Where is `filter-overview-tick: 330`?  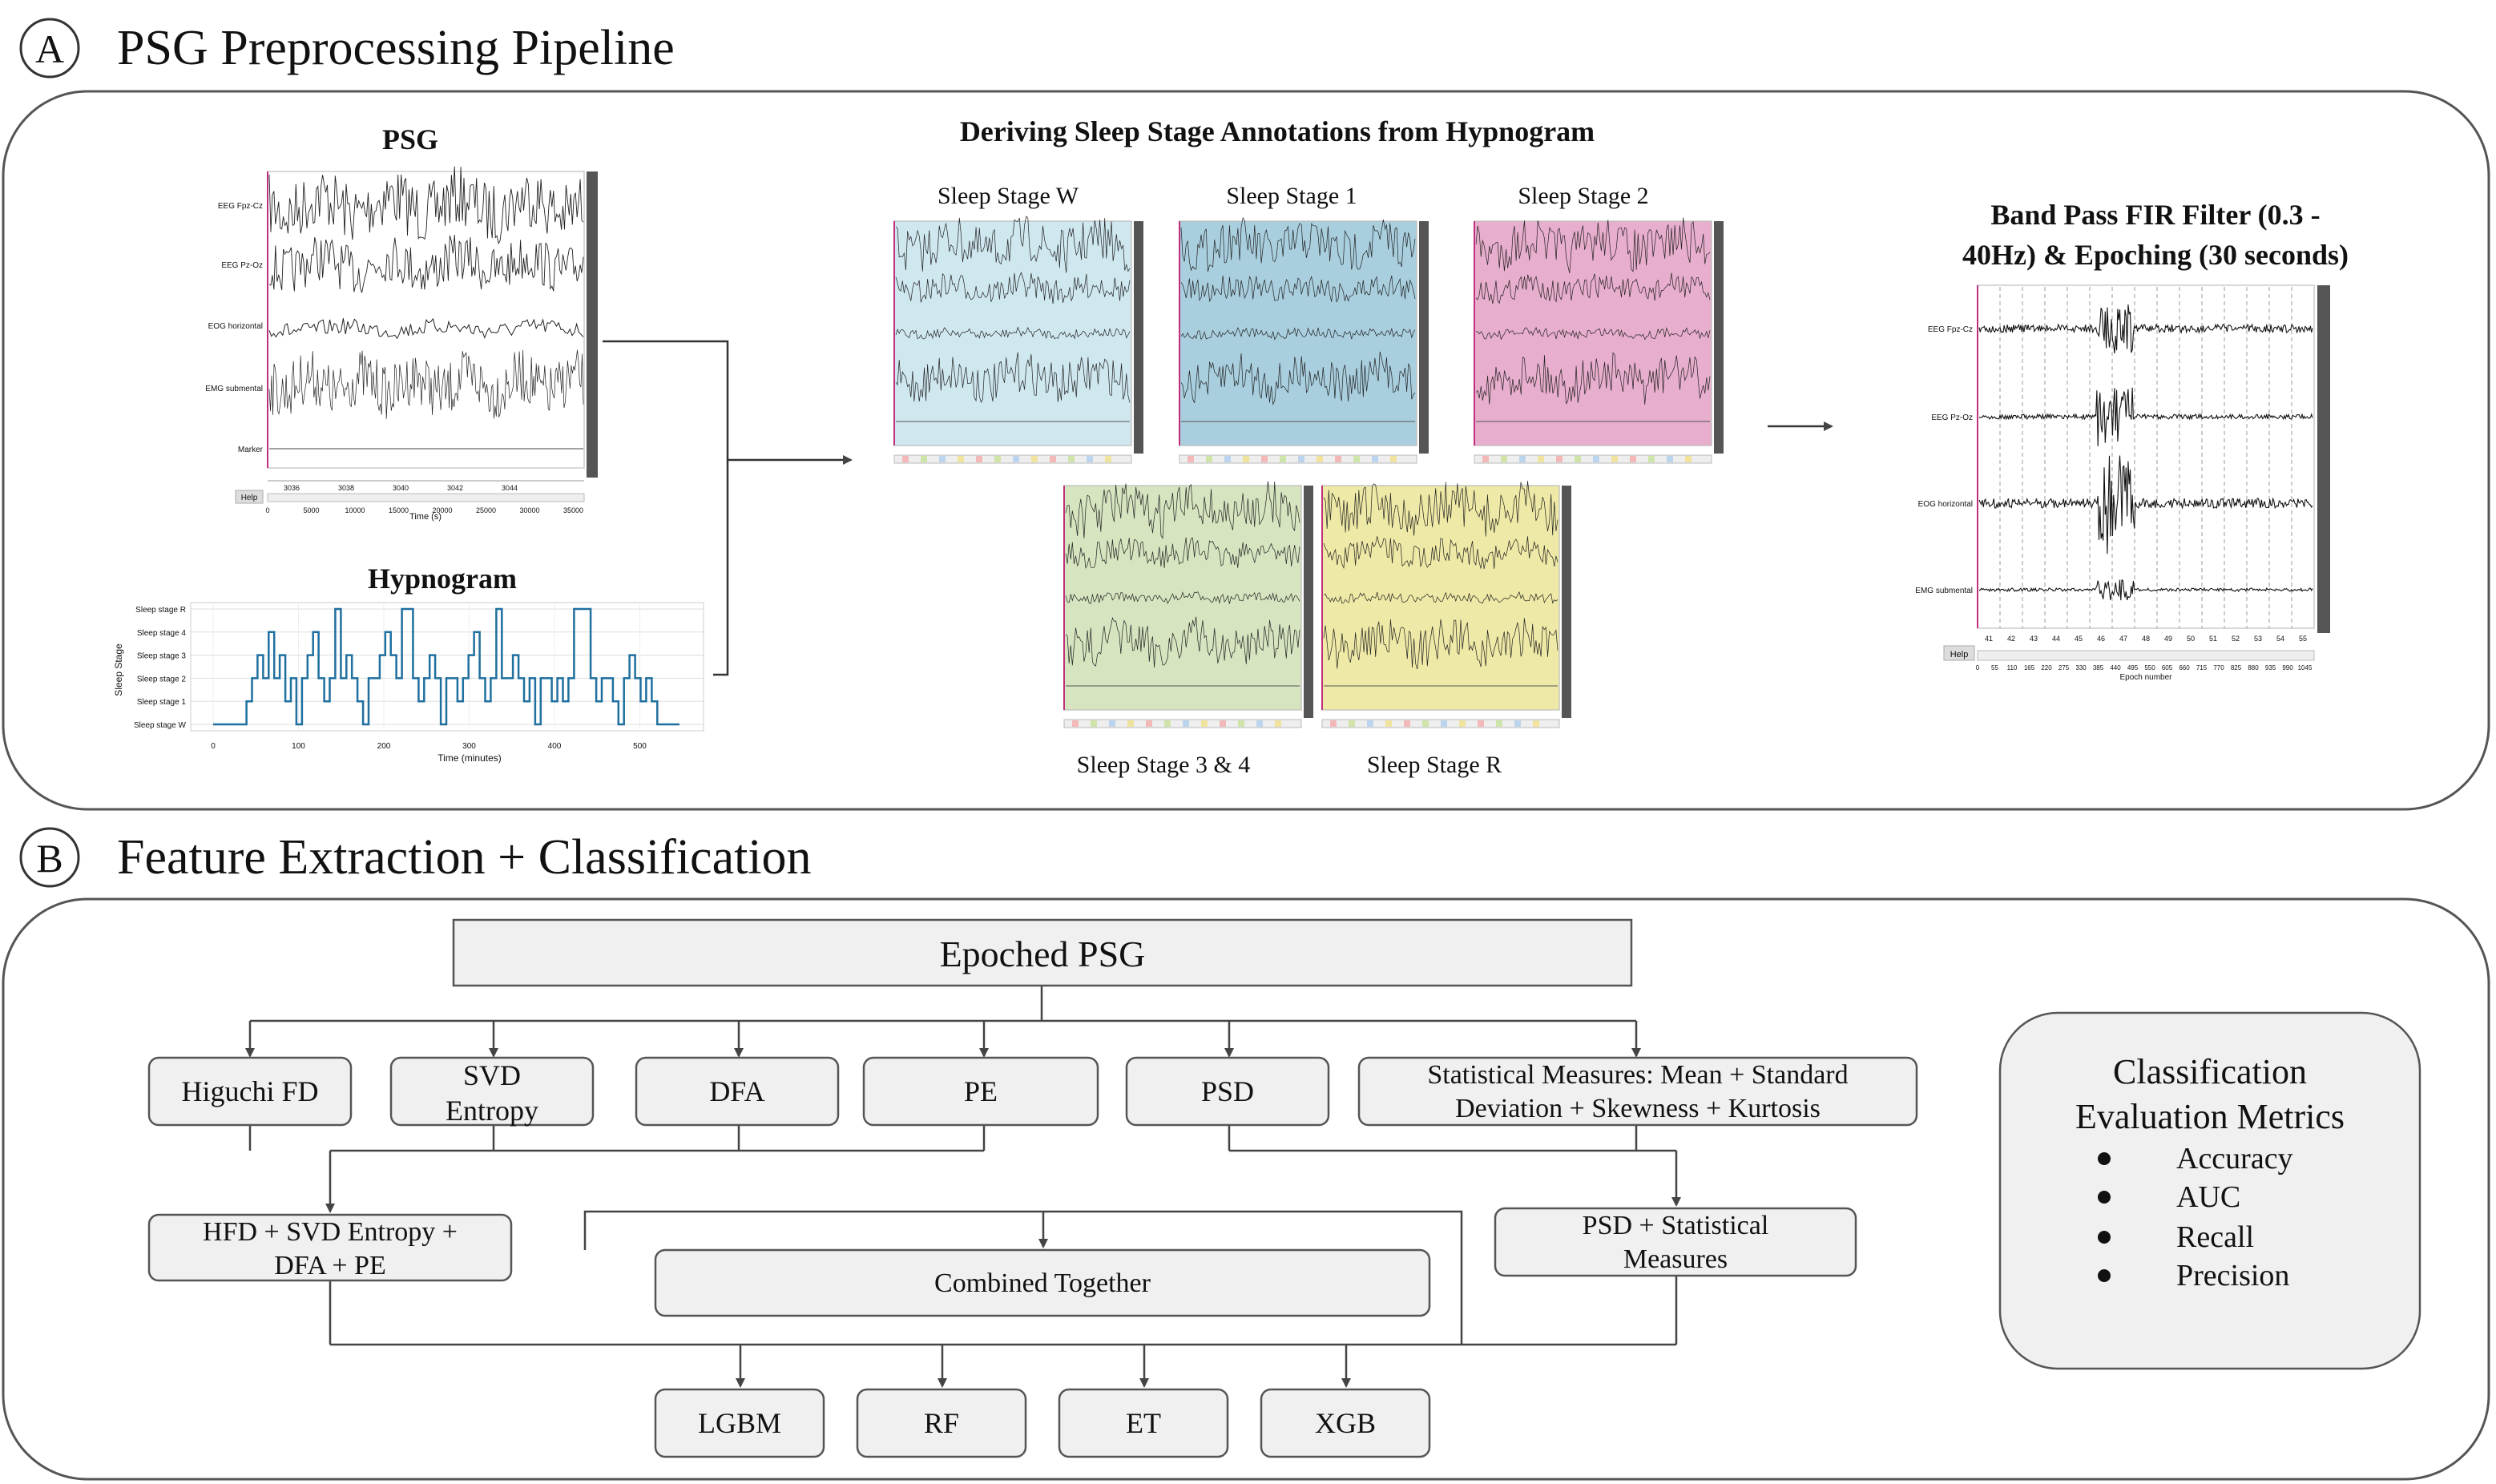 filter-overview-tick: 330 is located at coordinates (2081, 668).